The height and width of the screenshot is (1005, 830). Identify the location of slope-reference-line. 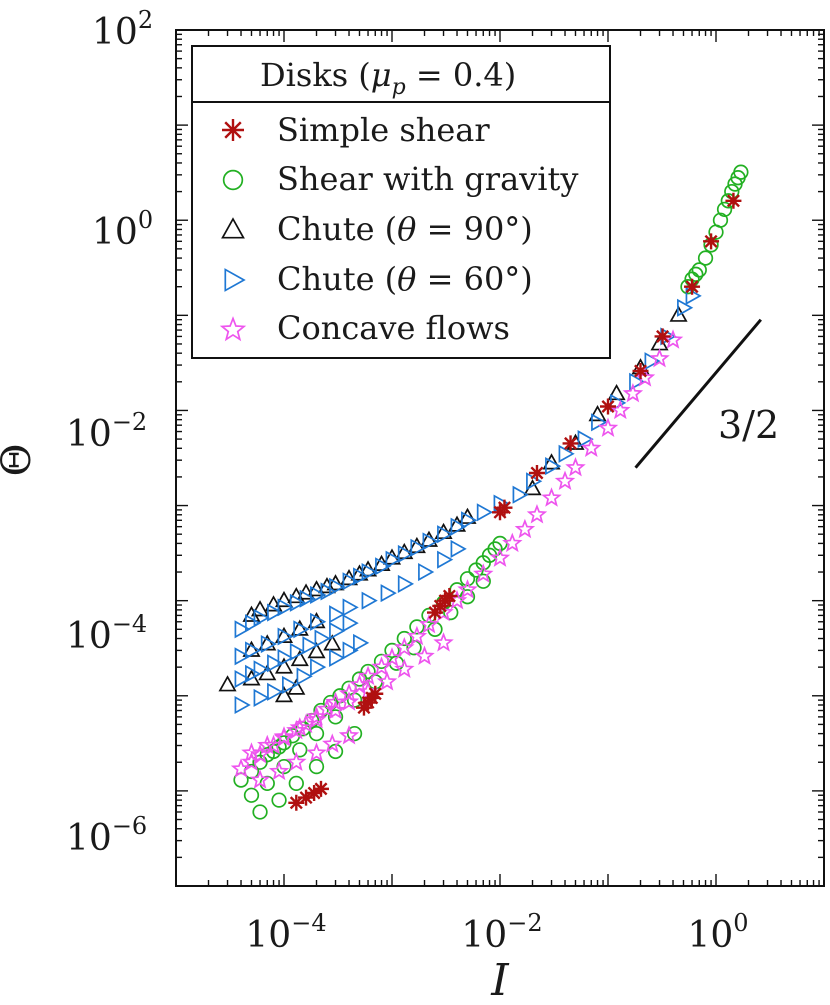
(698, 393).